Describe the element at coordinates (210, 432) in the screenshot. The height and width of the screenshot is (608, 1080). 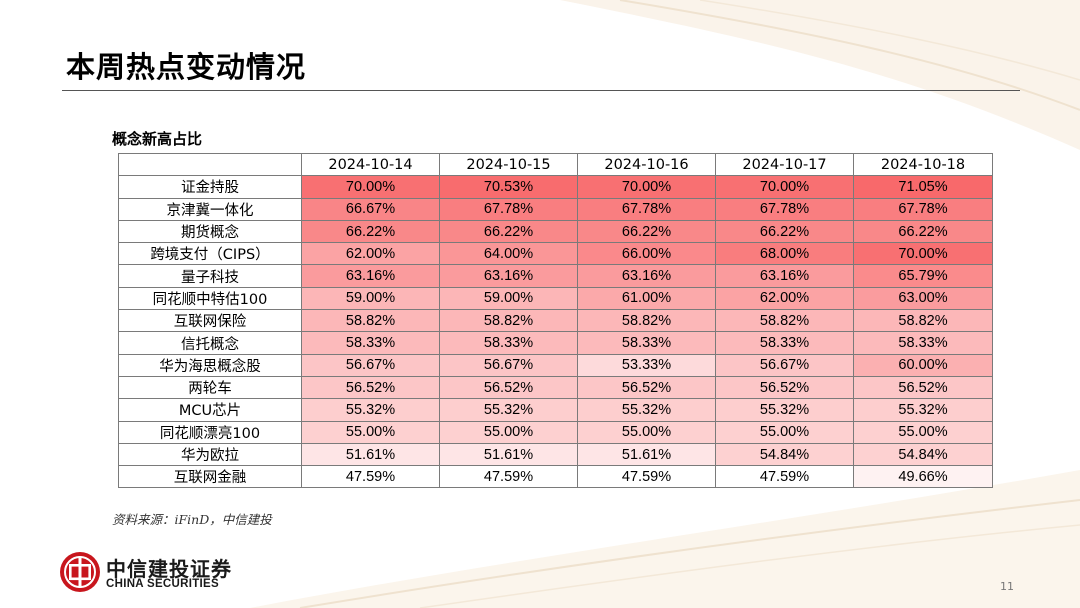
I see `concept-name-cell: 同花顺漂亮100` at that location.